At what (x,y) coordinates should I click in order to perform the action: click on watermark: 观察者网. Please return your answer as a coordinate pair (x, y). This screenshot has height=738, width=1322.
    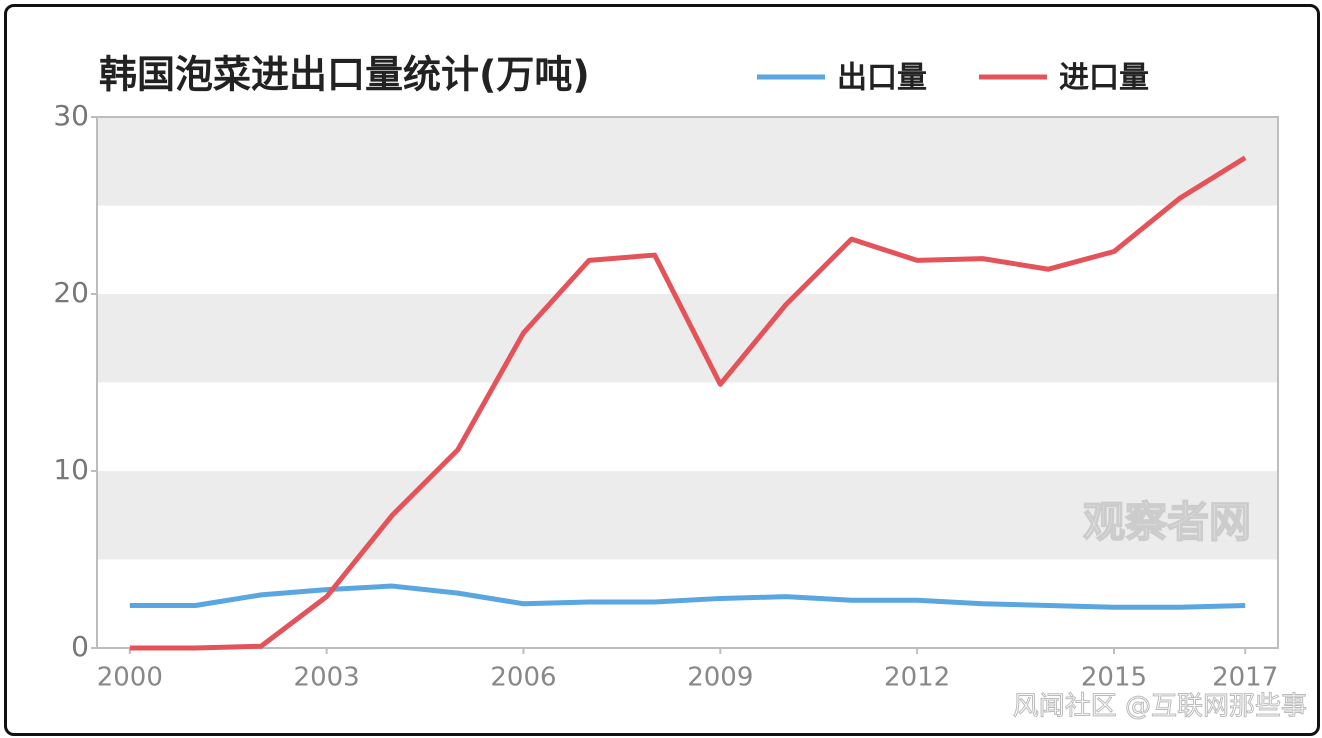
    Looking at the image, I should click on (1167, 522).